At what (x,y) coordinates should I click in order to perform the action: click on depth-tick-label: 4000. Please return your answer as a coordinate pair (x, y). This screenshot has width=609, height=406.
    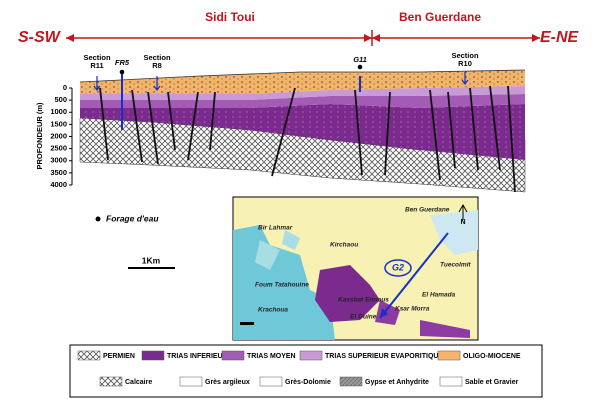
    Looking at the image, I should click on (58, 184).